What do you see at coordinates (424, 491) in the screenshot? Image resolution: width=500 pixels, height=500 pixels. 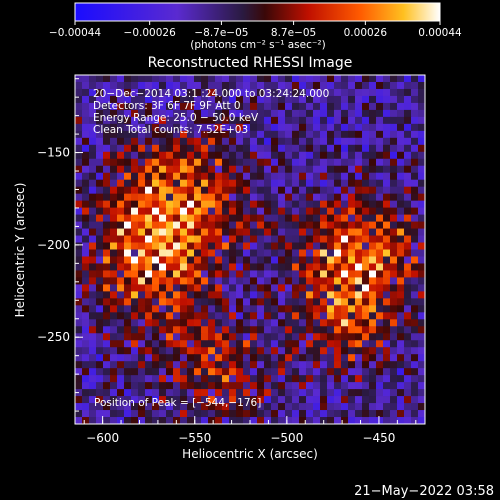 I see `timestamp: 21−May−2022 03:58` at bounding box center [424, 491].